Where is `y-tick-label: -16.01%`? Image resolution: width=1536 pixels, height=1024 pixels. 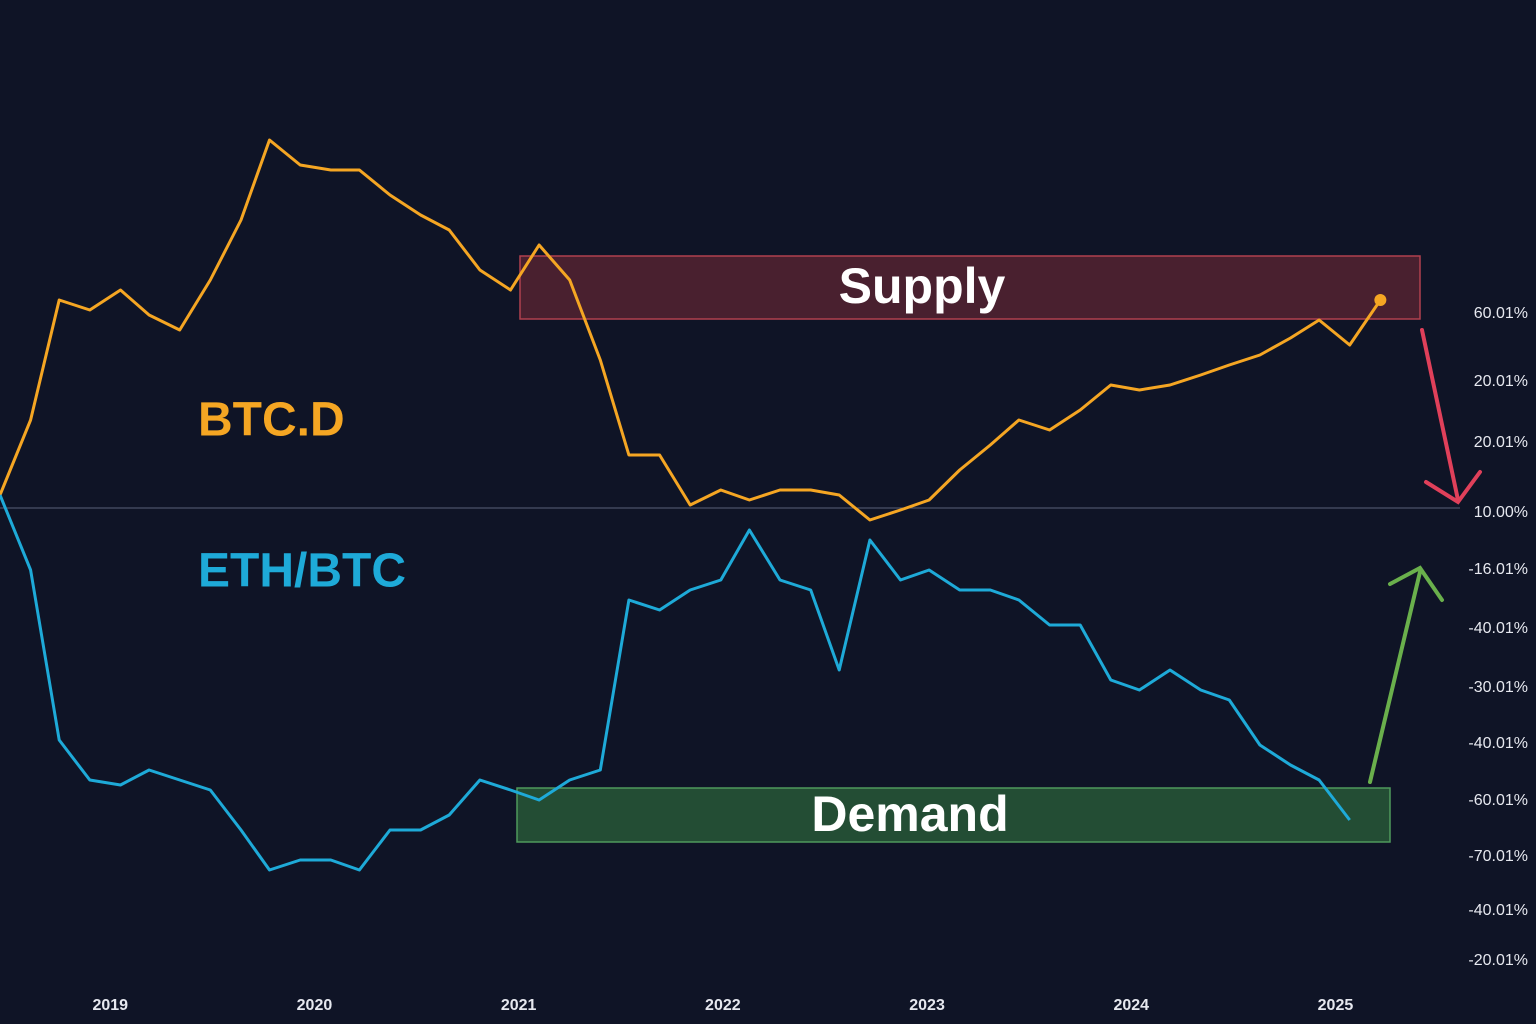
y-tick-label: -16.01% is located at coordinates (1498, 569).